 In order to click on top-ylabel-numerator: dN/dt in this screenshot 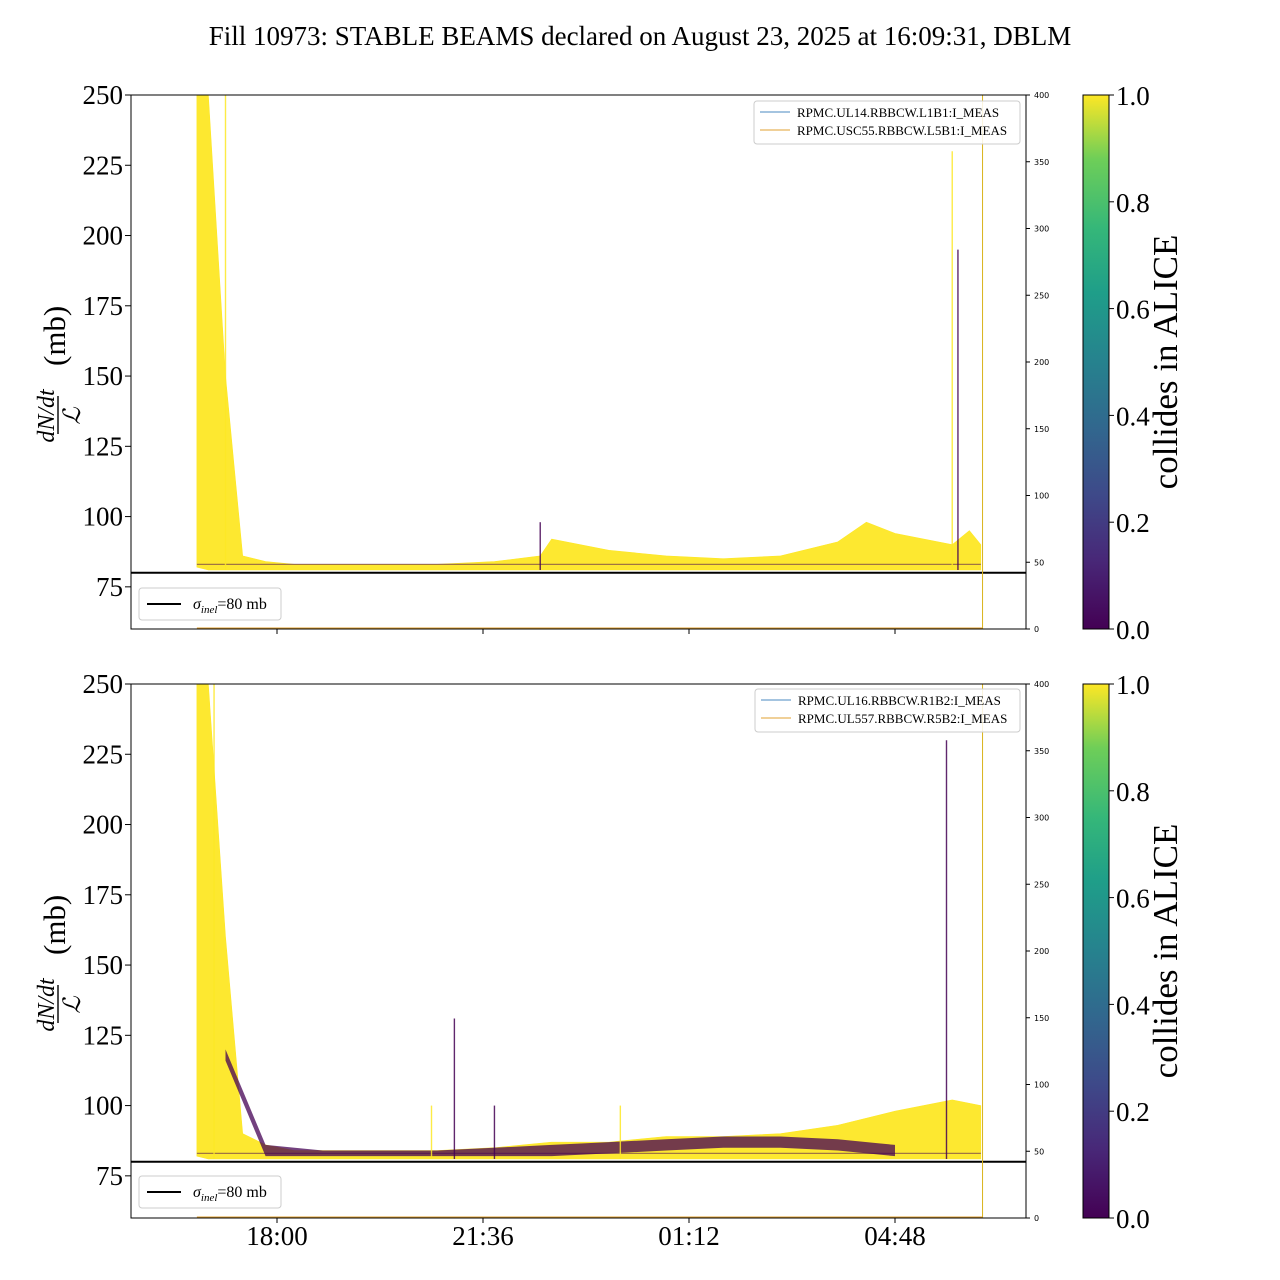, I will do `click(47, 415)`.